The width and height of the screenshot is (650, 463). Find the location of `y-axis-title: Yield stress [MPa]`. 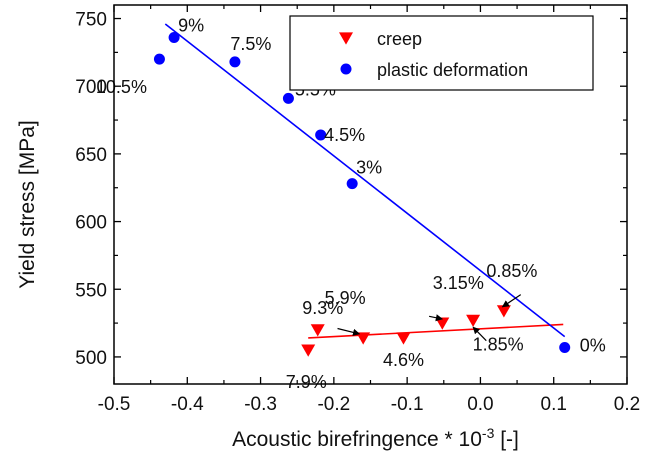

y-axis-title: Yield stress [MPa] is located at coordinates (27, 204).